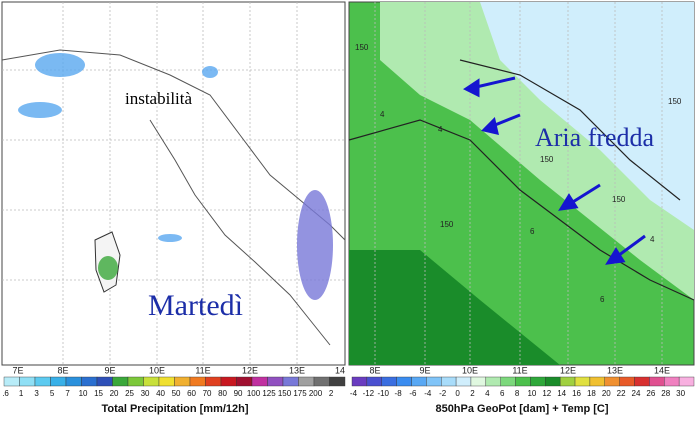 The image size is (696, 423). I want to click on colorbar-label: 0, so click(457, 393).